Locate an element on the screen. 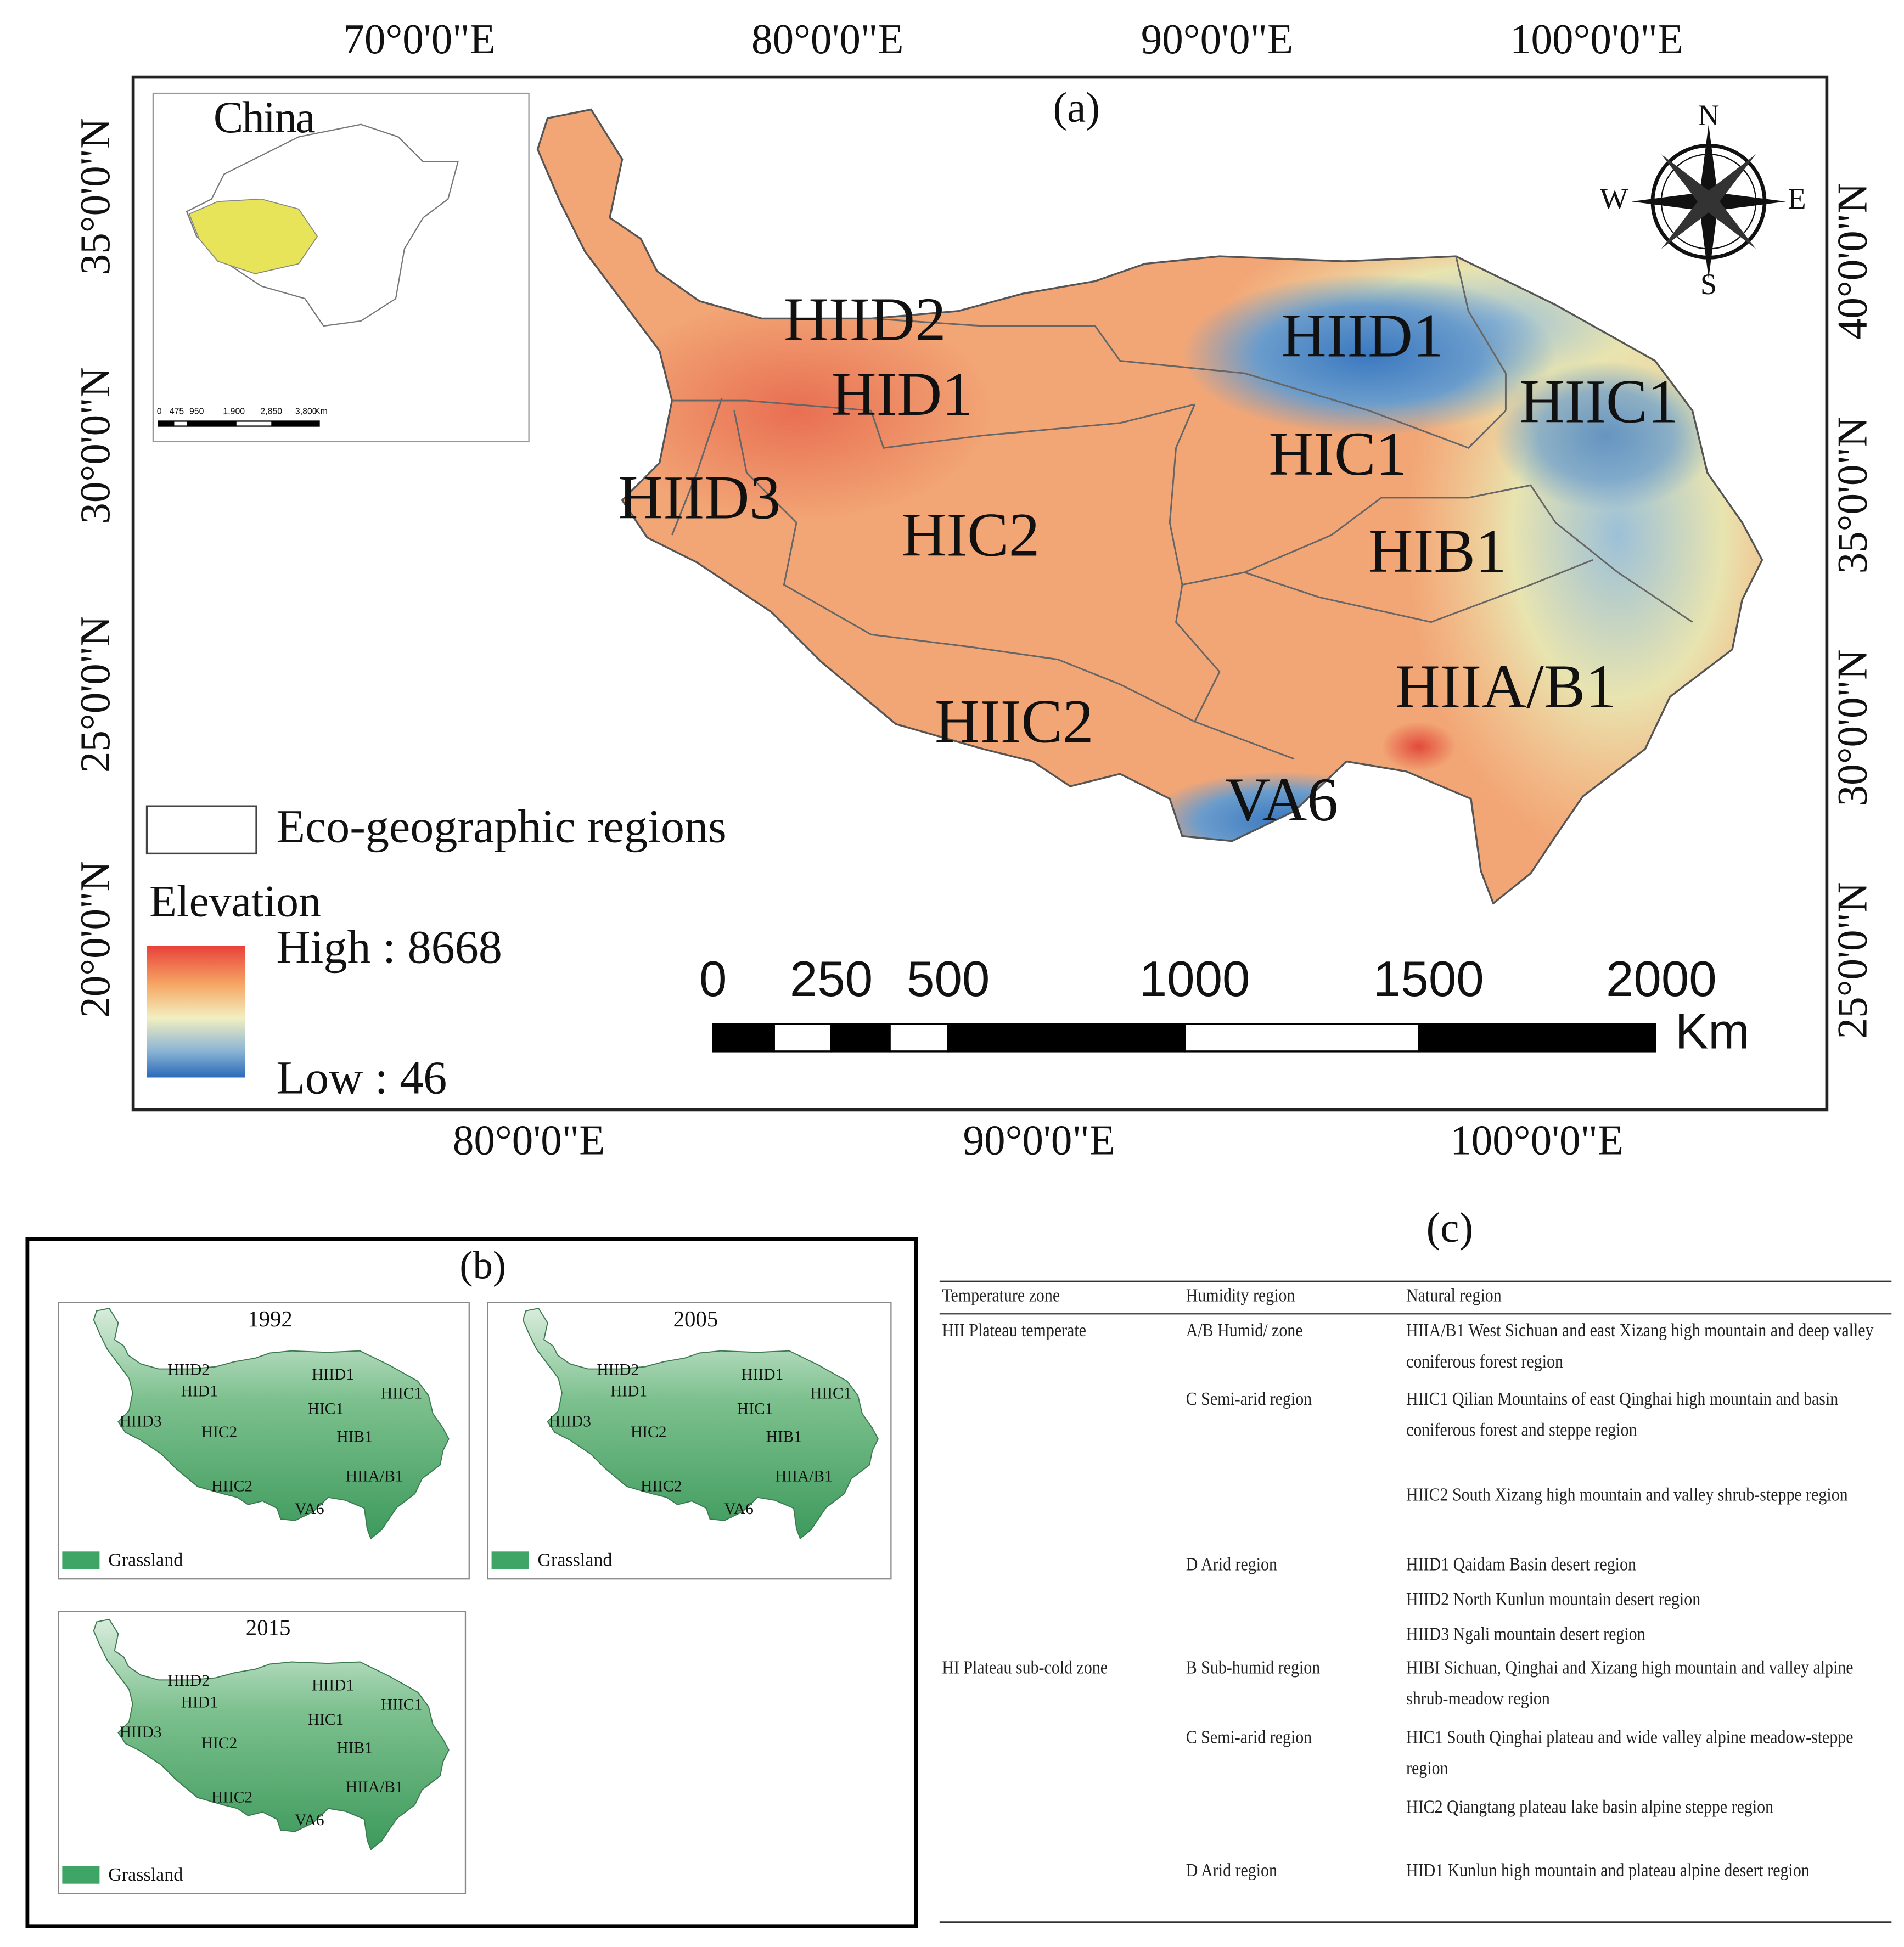  table-cell: Humidity region is located at coordinates (1240, 1297).